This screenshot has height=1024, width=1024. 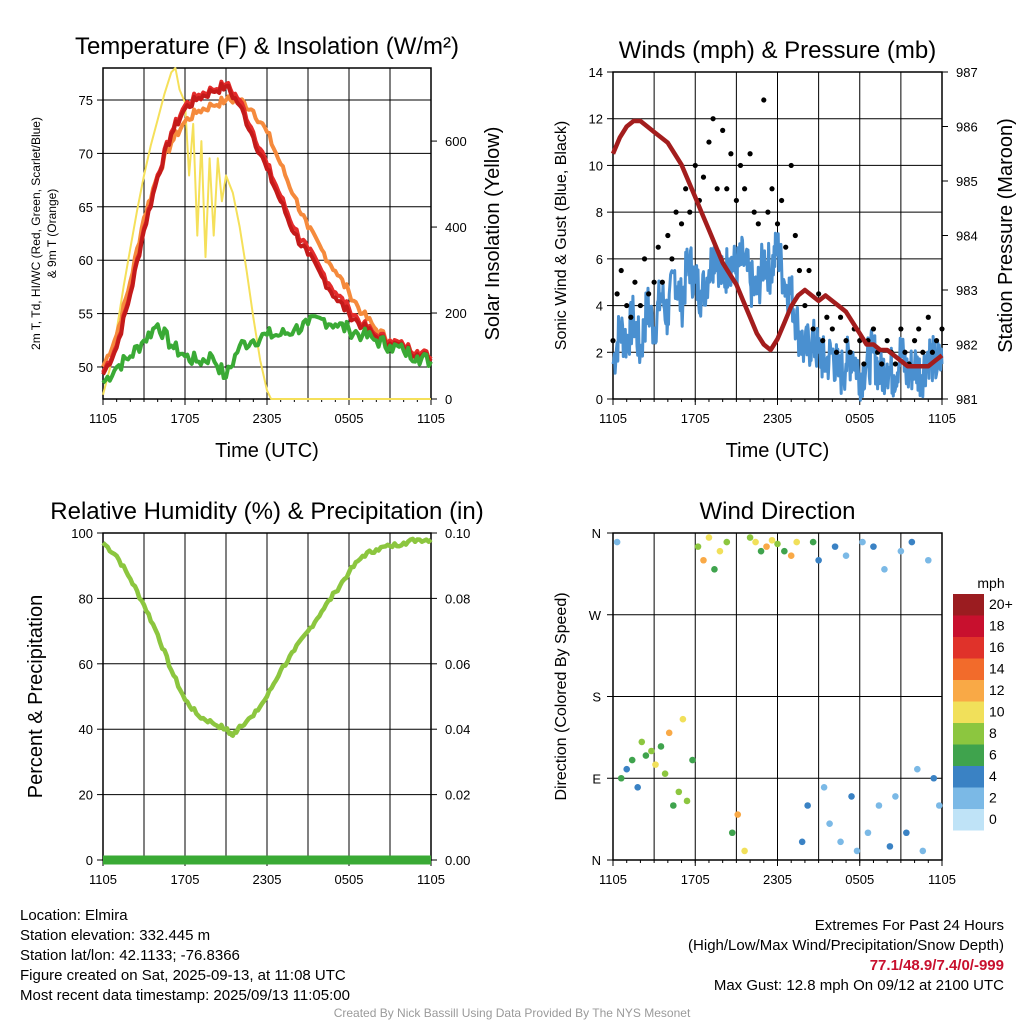 What do you see at coordinates (993, 819) in the screenshot?
I see `wdir-legend-label: 0` at bounding box center [993, 819].